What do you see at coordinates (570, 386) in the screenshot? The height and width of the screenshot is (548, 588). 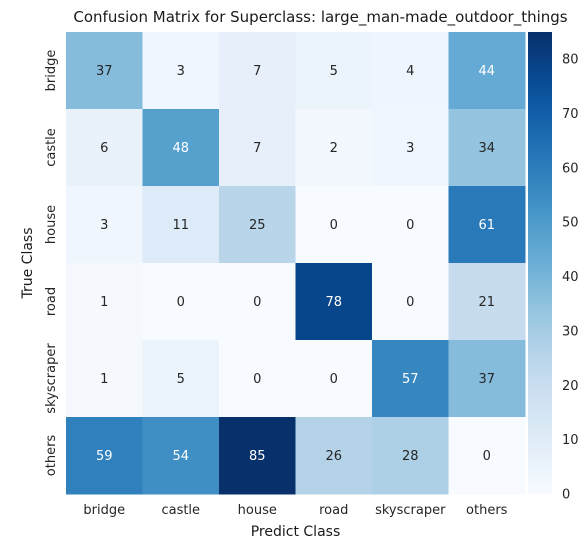 I see `colorbar-tick-label: 20` at bounding box center [570, 386].